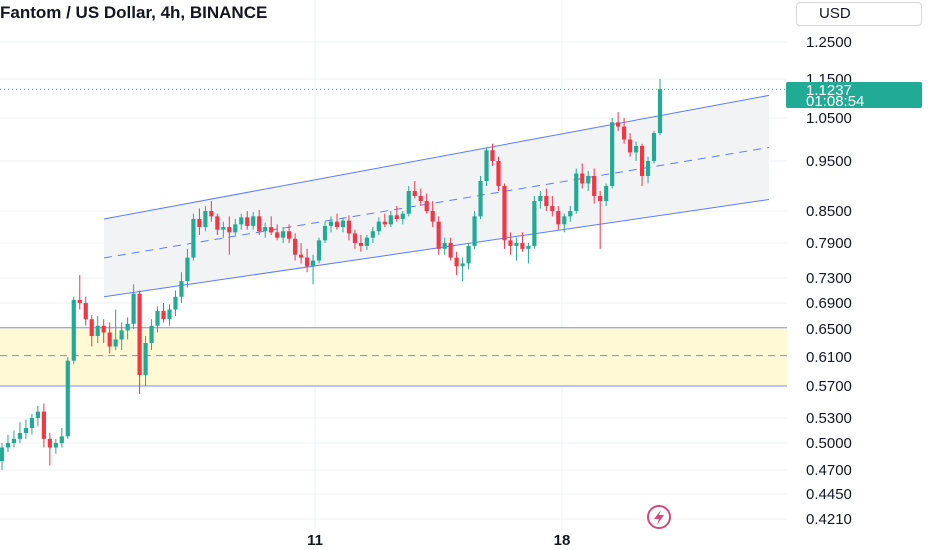 This screenshot has width=932, height=550. What do you see at coordinates (438, 540) in the screenshot?
I see `time-axis: 11 18` at bounding box center [438, 540].